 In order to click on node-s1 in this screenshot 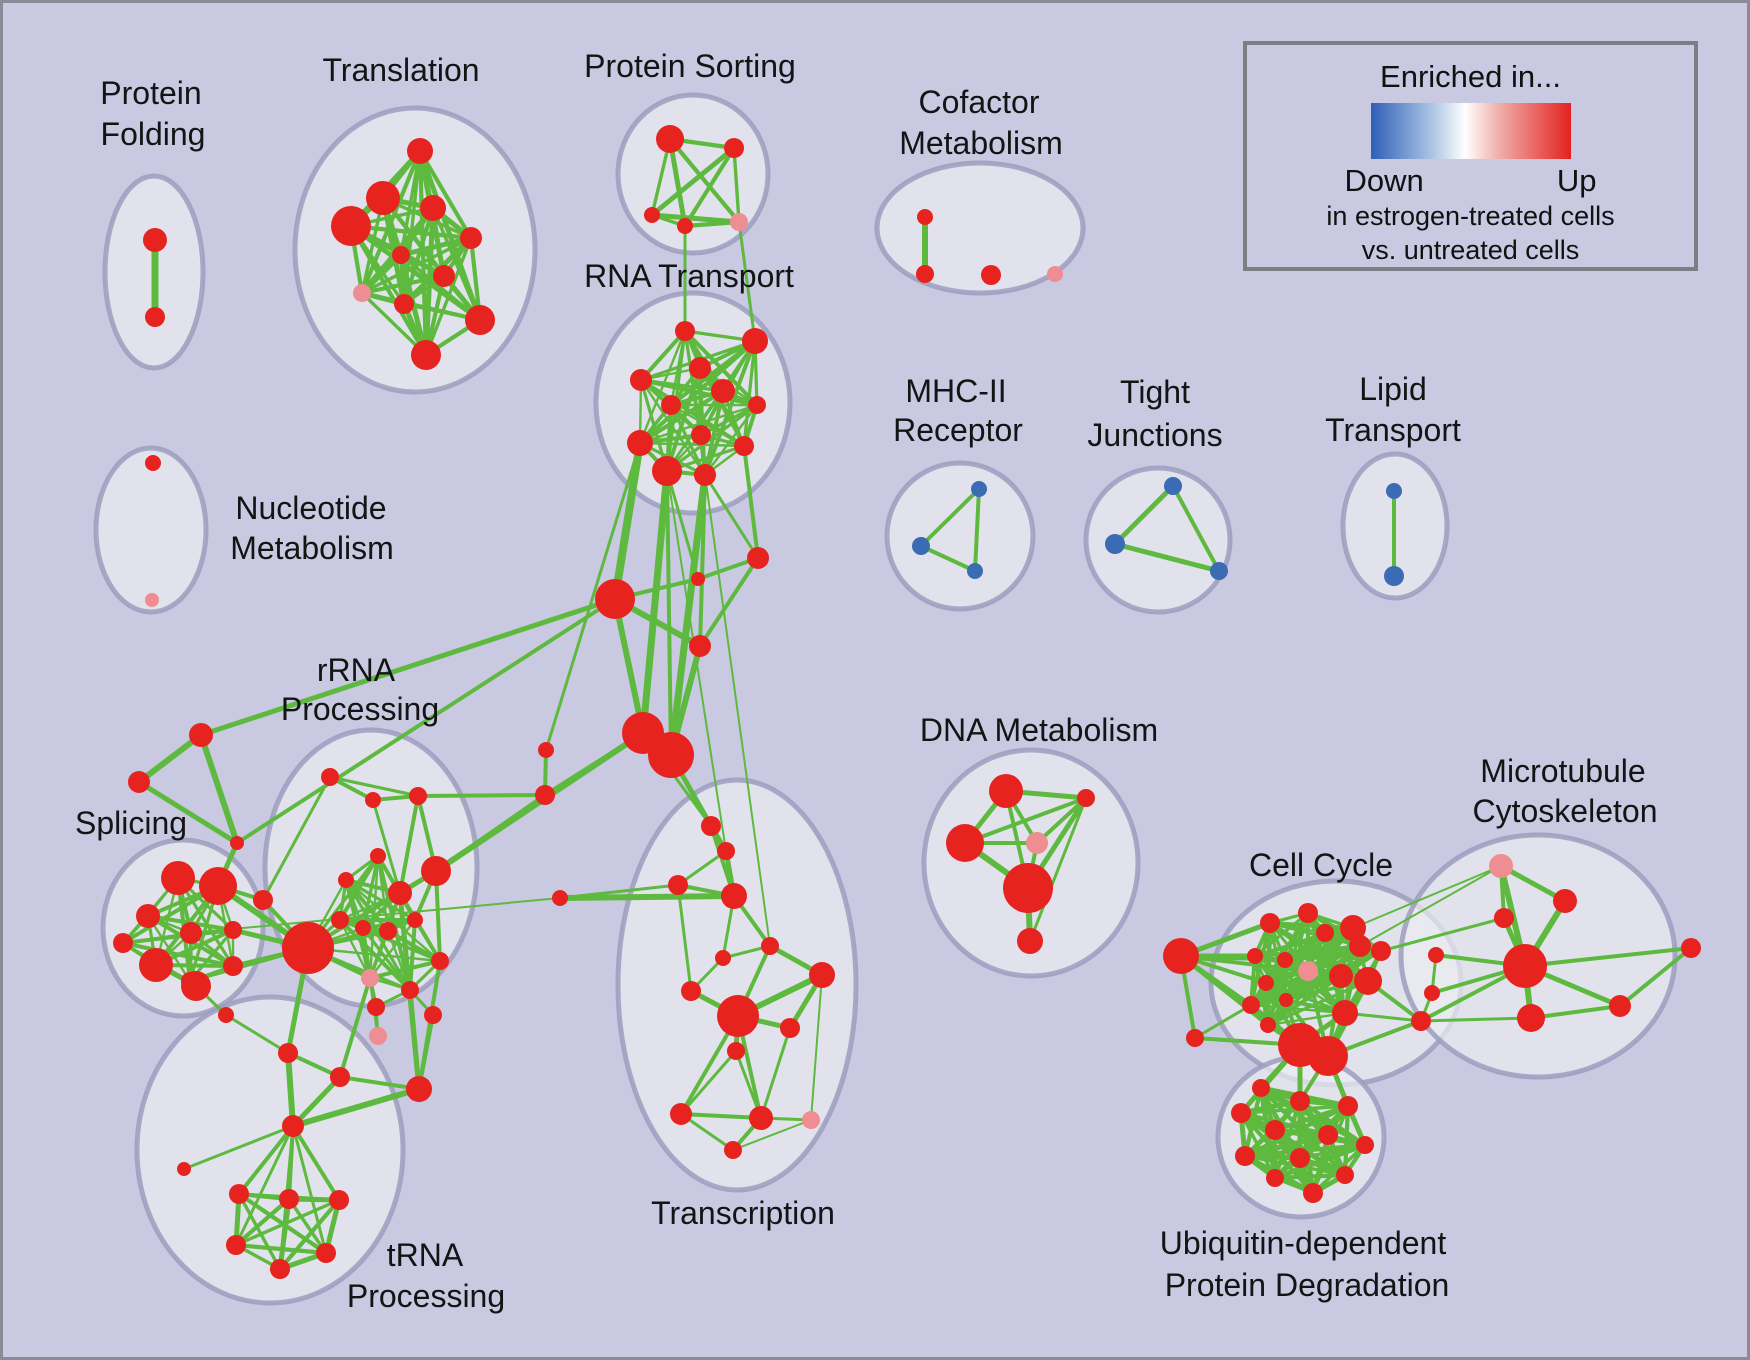, I will do `click(178, 878)`.